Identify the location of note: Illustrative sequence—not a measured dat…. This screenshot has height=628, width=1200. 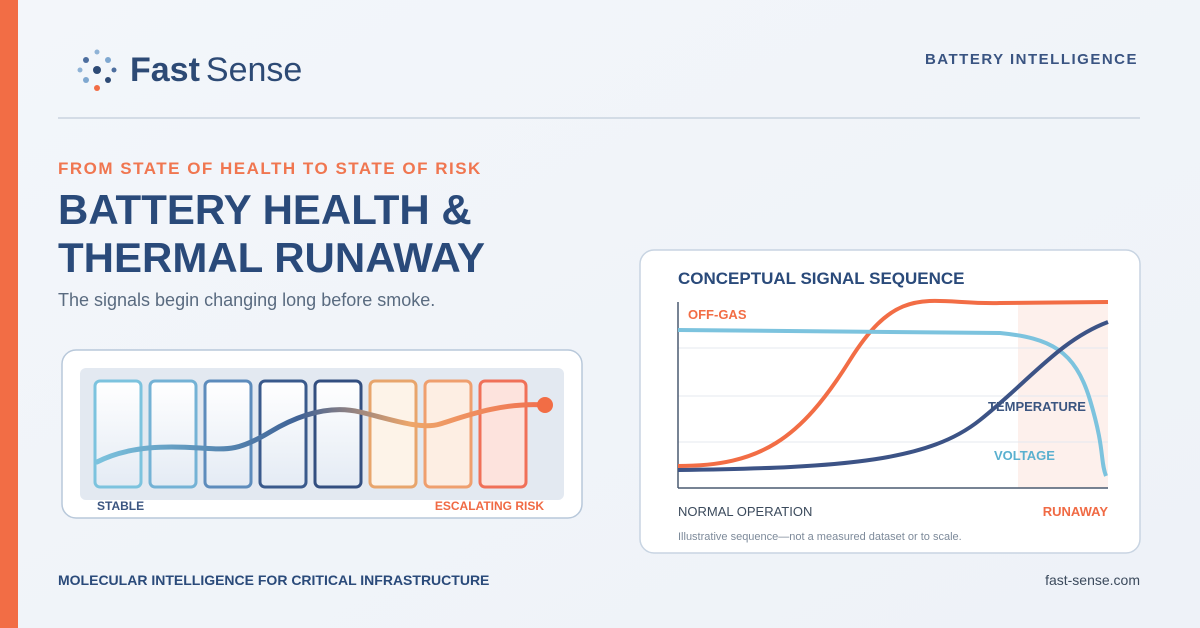
(820, 537).